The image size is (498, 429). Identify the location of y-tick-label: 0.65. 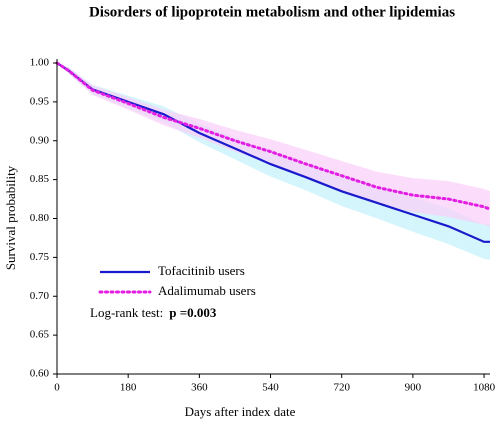
(40, 335).